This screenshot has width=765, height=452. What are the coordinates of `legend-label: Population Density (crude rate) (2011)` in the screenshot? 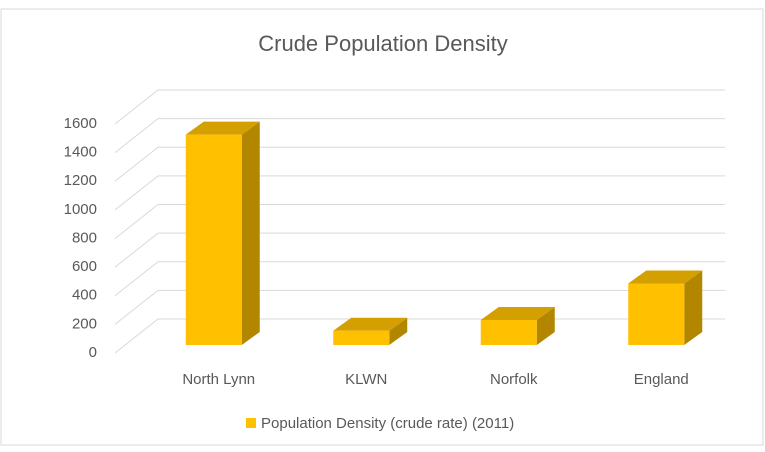 It's located at (387, 423).